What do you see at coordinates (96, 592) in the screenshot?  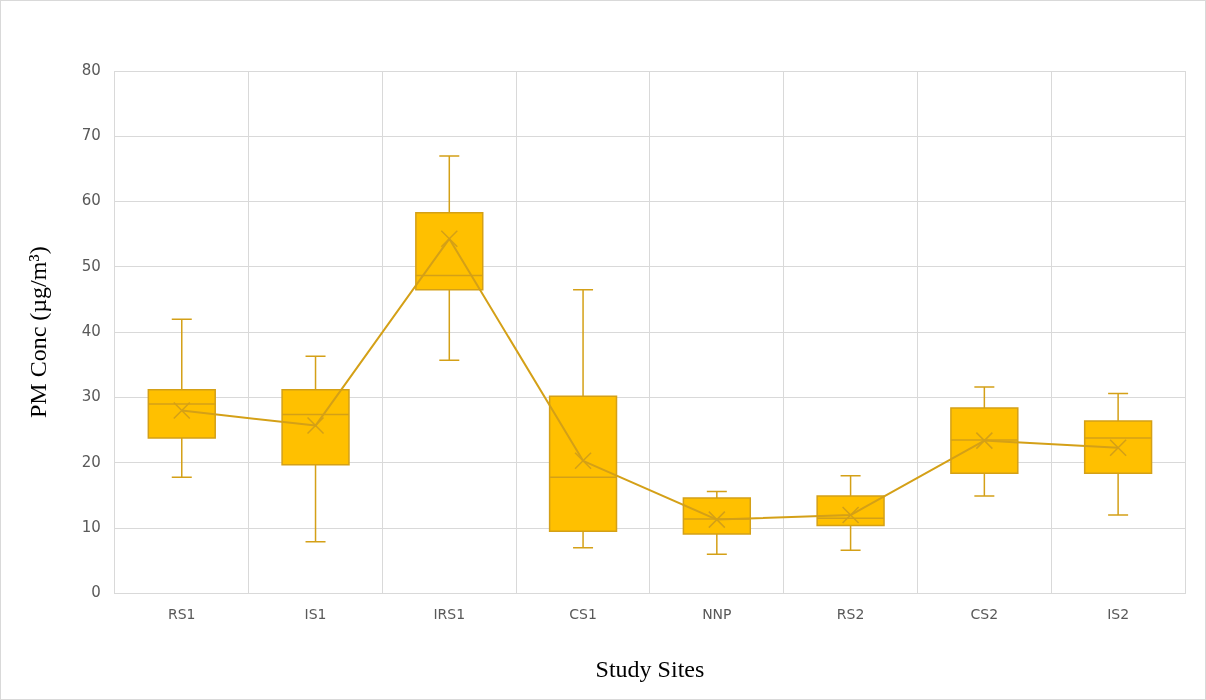 I see `y-tick-label: 0` at bounding box center [96, 592].